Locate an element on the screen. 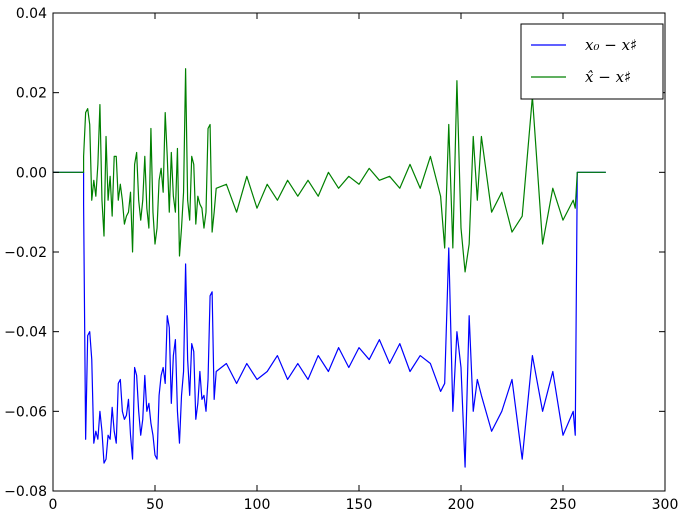  legend-label-series-1: x₀ − x♯ is located at coordinates (611, 45).